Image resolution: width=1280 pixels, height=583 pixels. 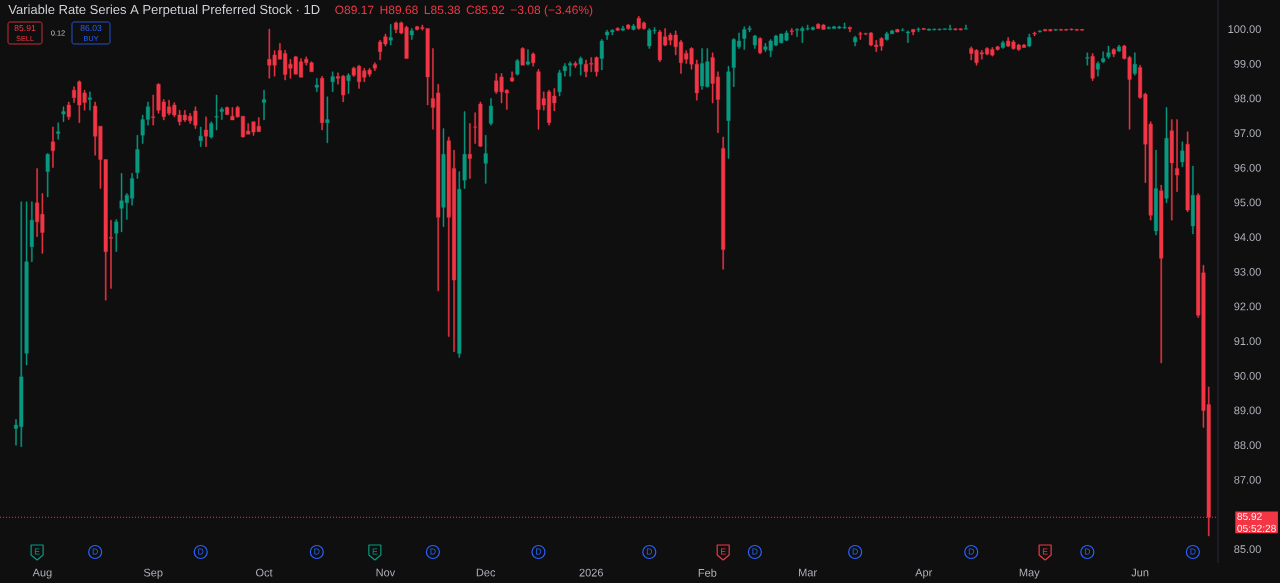 What do you see at coordinates (1247, 341) in the screenshot?
I see `y-tick-label: 91.00` at bounding box center [1247, 341].